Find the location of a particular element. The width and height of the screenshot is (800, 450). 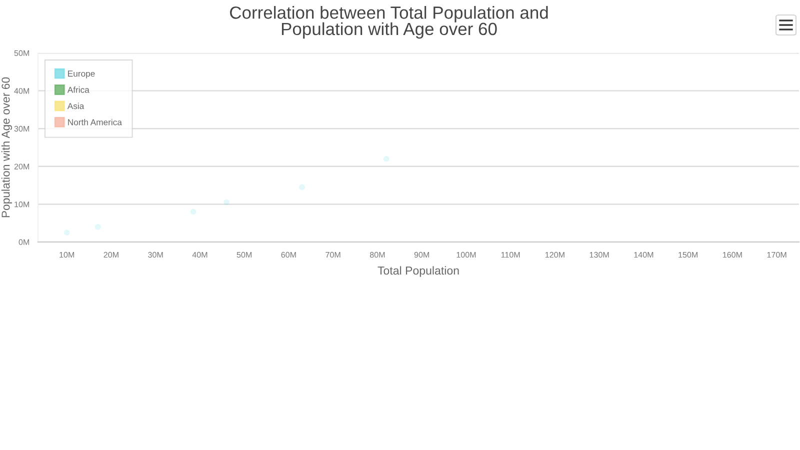

x-tick-label: 50M is located at coordinates (244, 255).